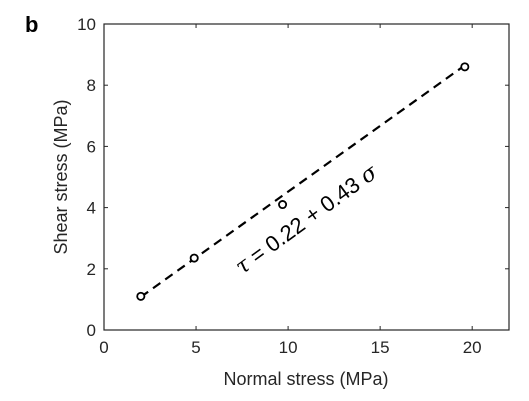 The height and width of the screenshot is (401, 529). What do you see at coordinates (91, 330) in the screenshot?
I see `y-tick-label: 0` at bounding box center [91, 330].